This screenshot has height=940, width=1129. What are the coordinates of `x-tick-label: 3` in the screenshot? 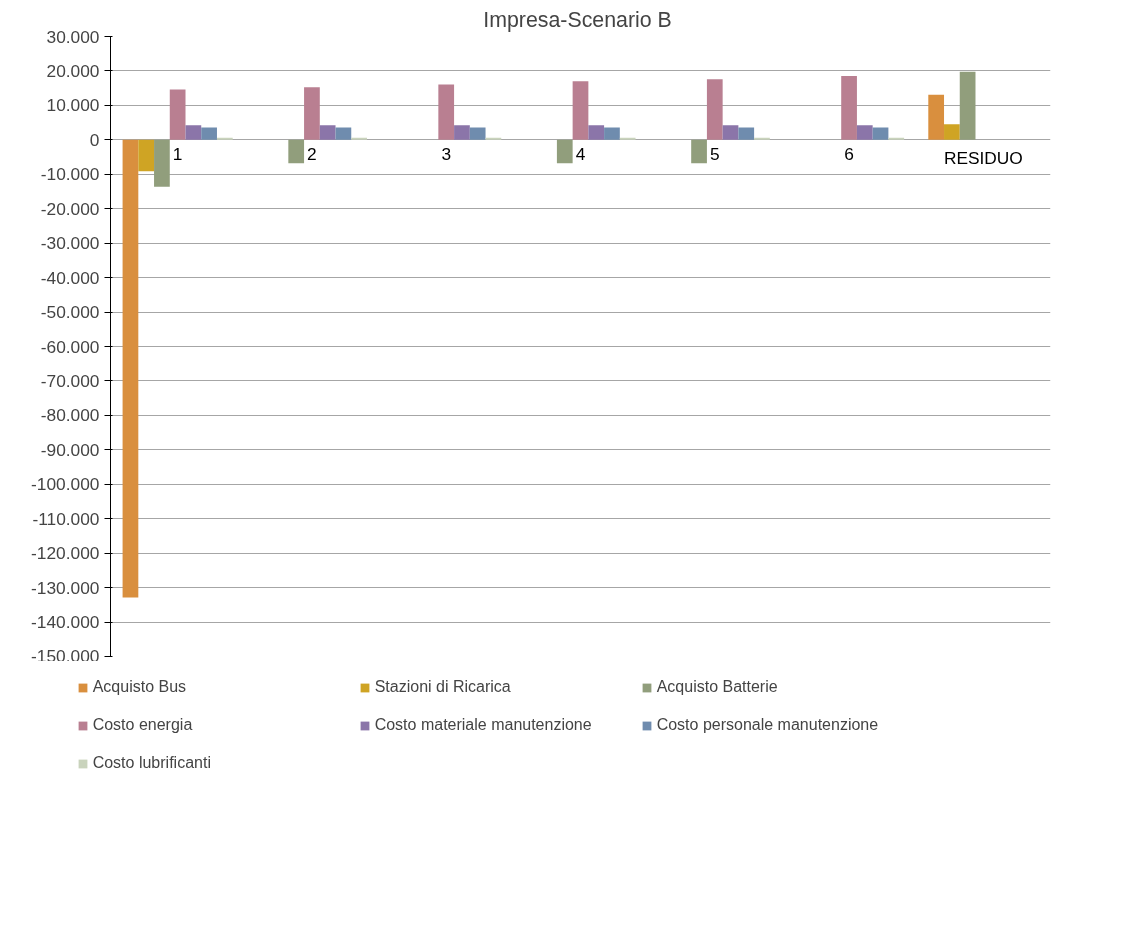 It's located at (446, 153).